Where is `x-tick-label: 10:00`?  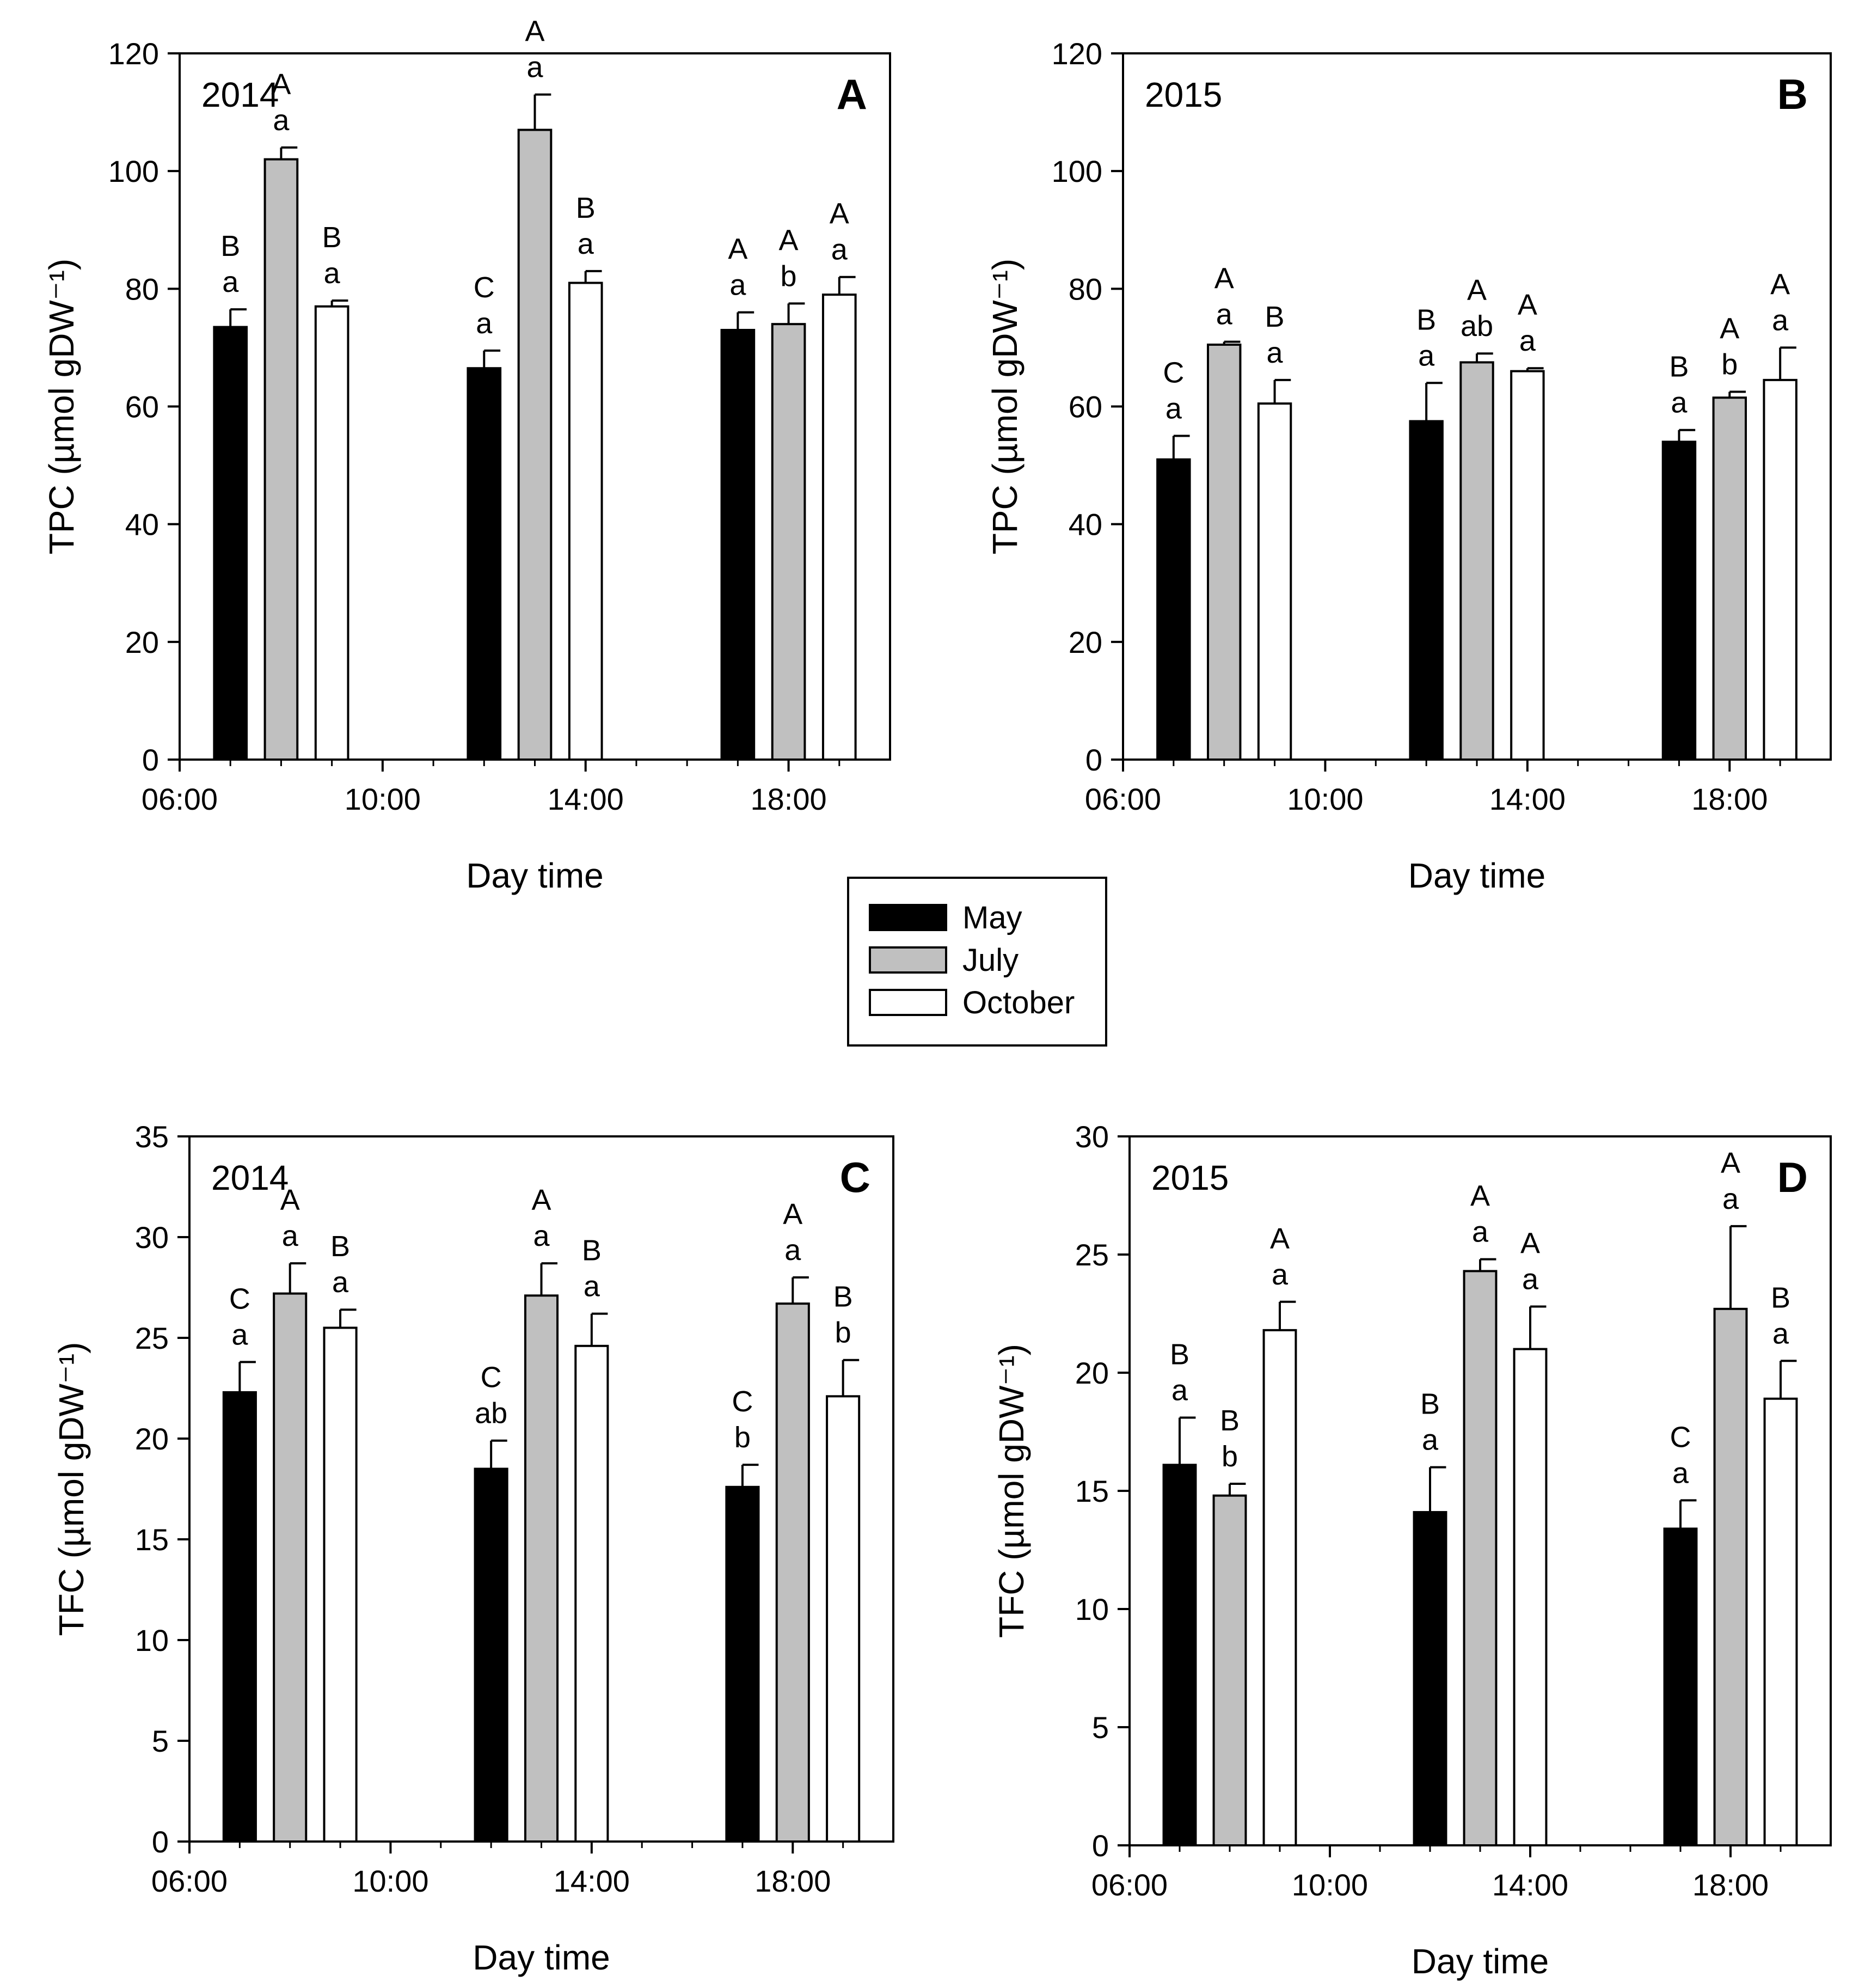 x-tick-label: 10:00 is located at coordinates (1325, 799).